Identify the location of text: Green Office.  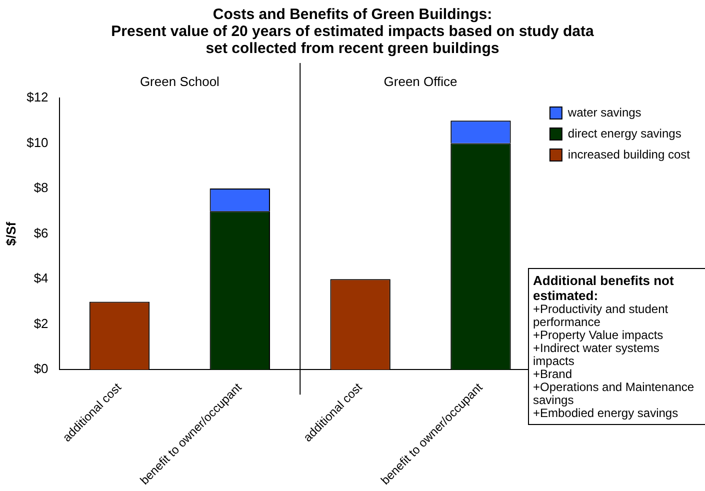
(421, 81).